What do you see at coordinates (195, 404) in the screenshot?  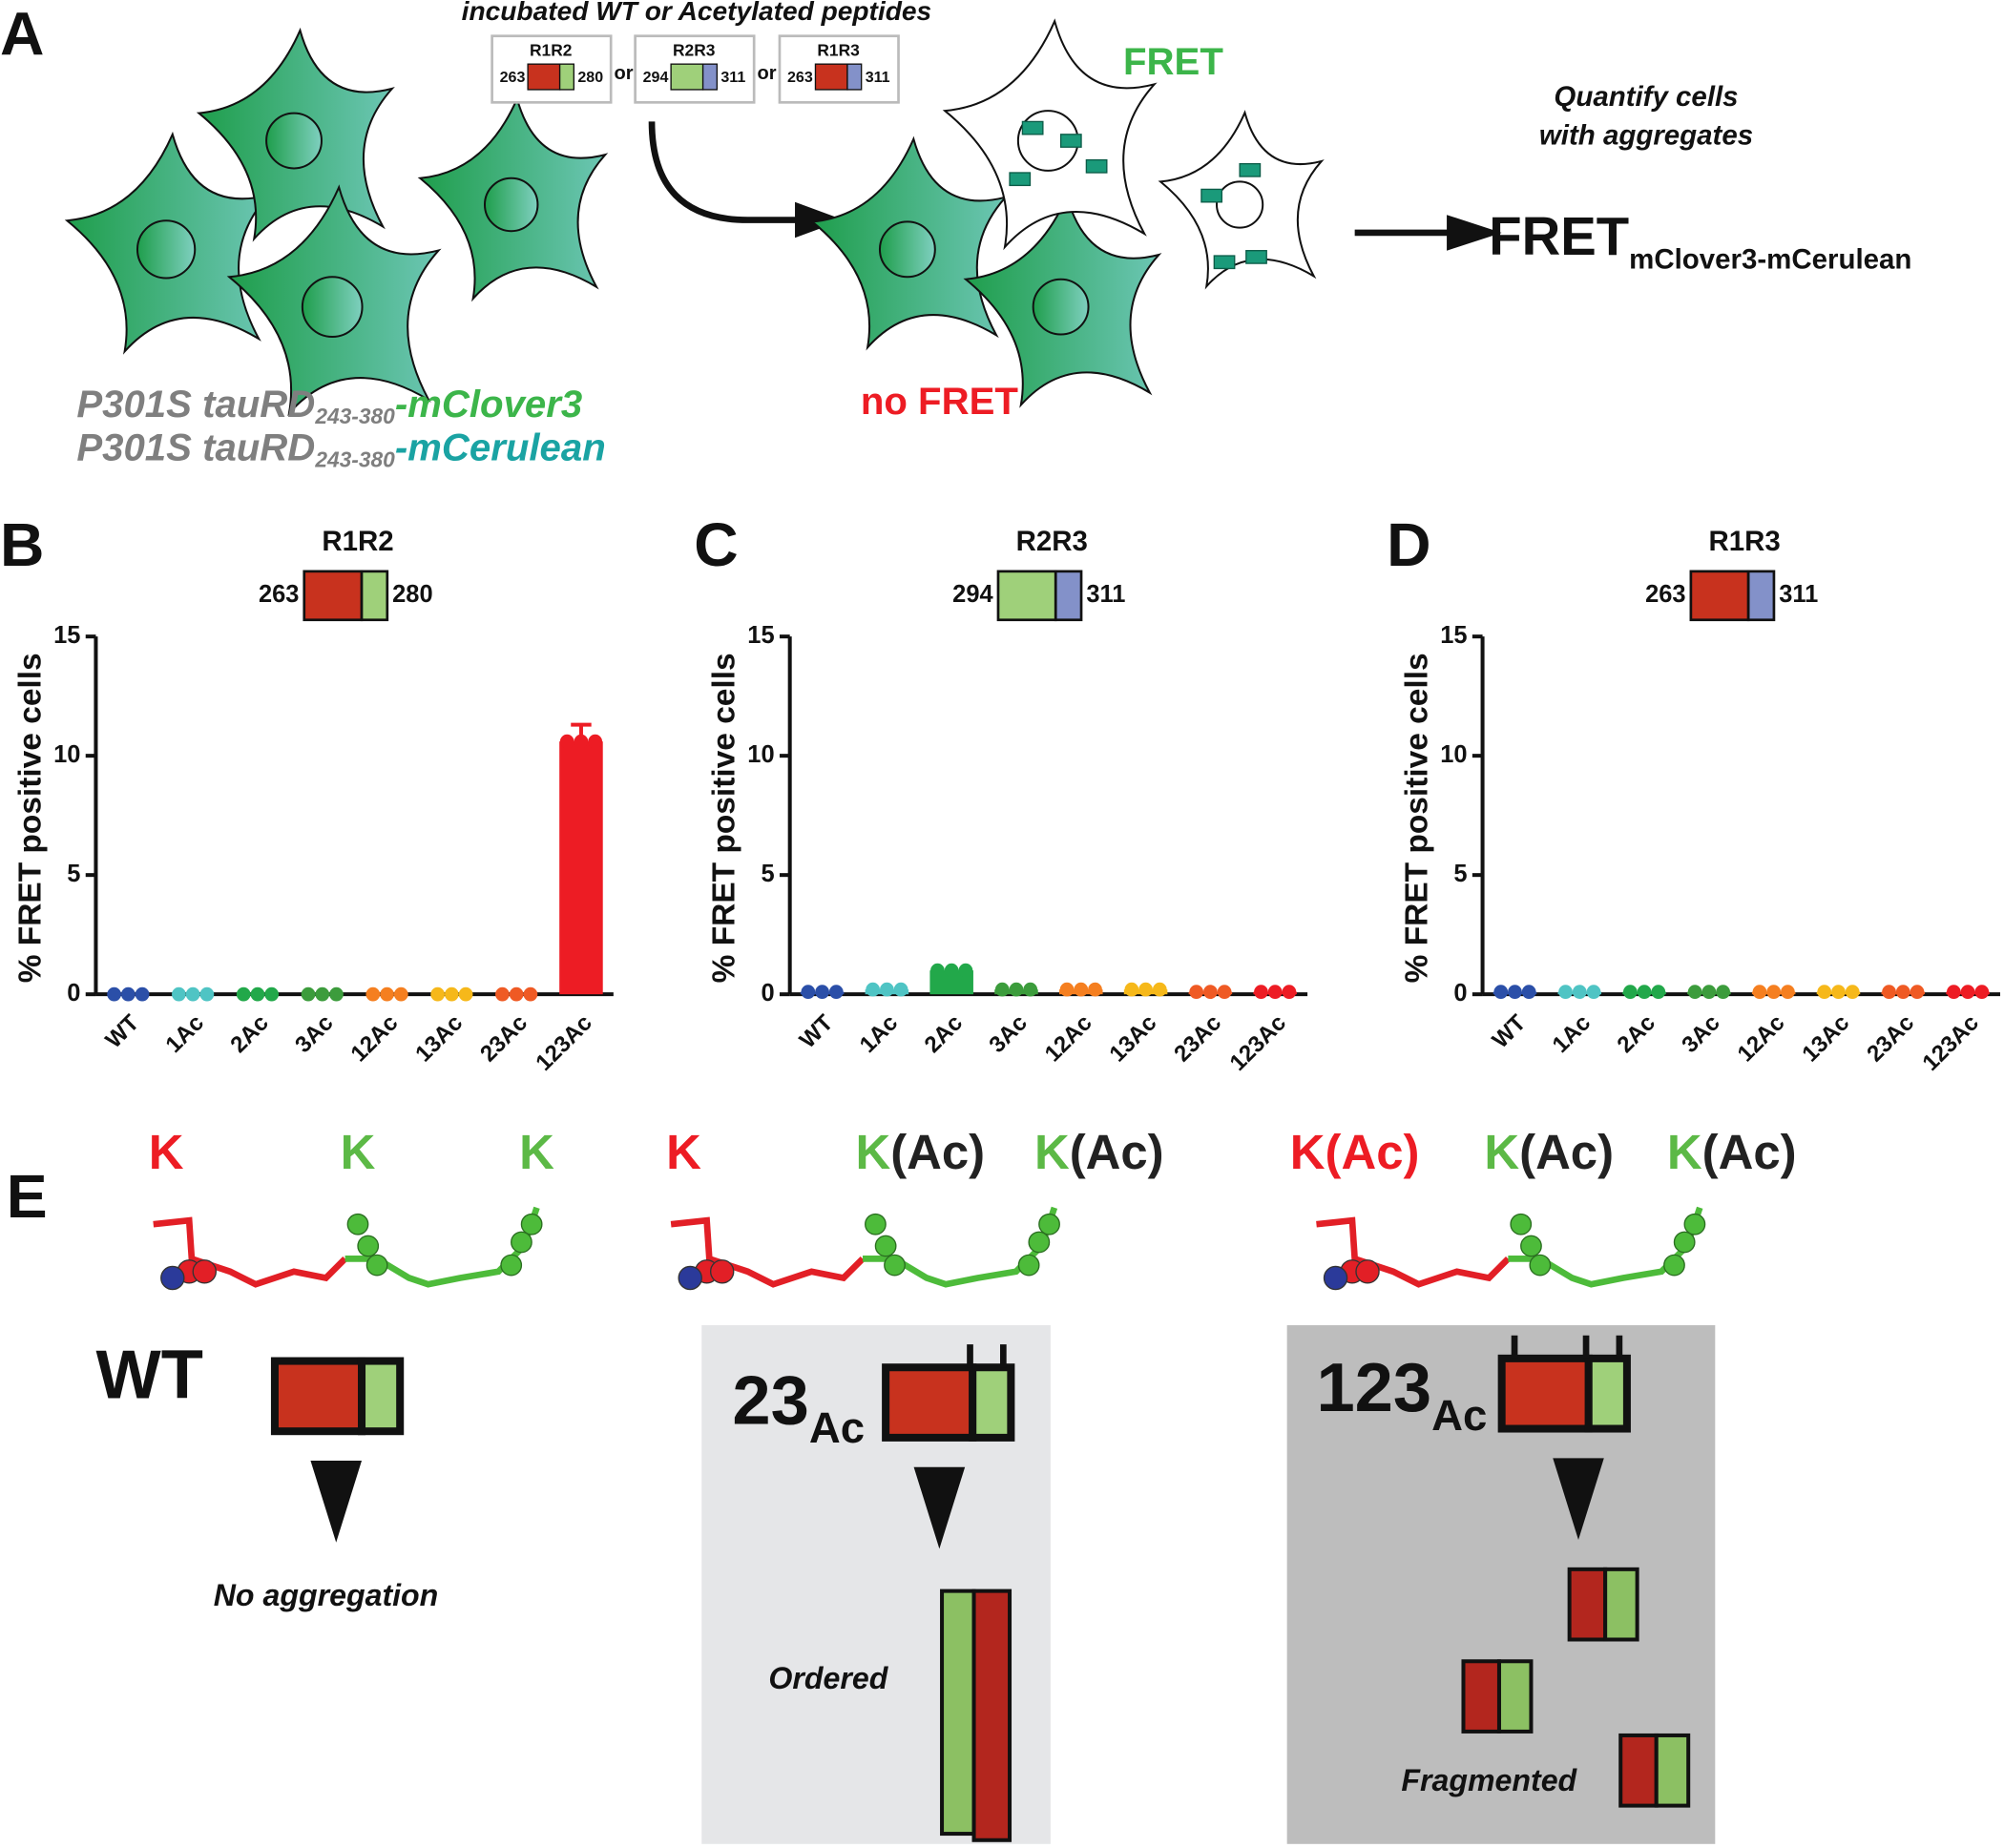 I see `construct-name: P301S tauRD` at bounding box center [195, 404].